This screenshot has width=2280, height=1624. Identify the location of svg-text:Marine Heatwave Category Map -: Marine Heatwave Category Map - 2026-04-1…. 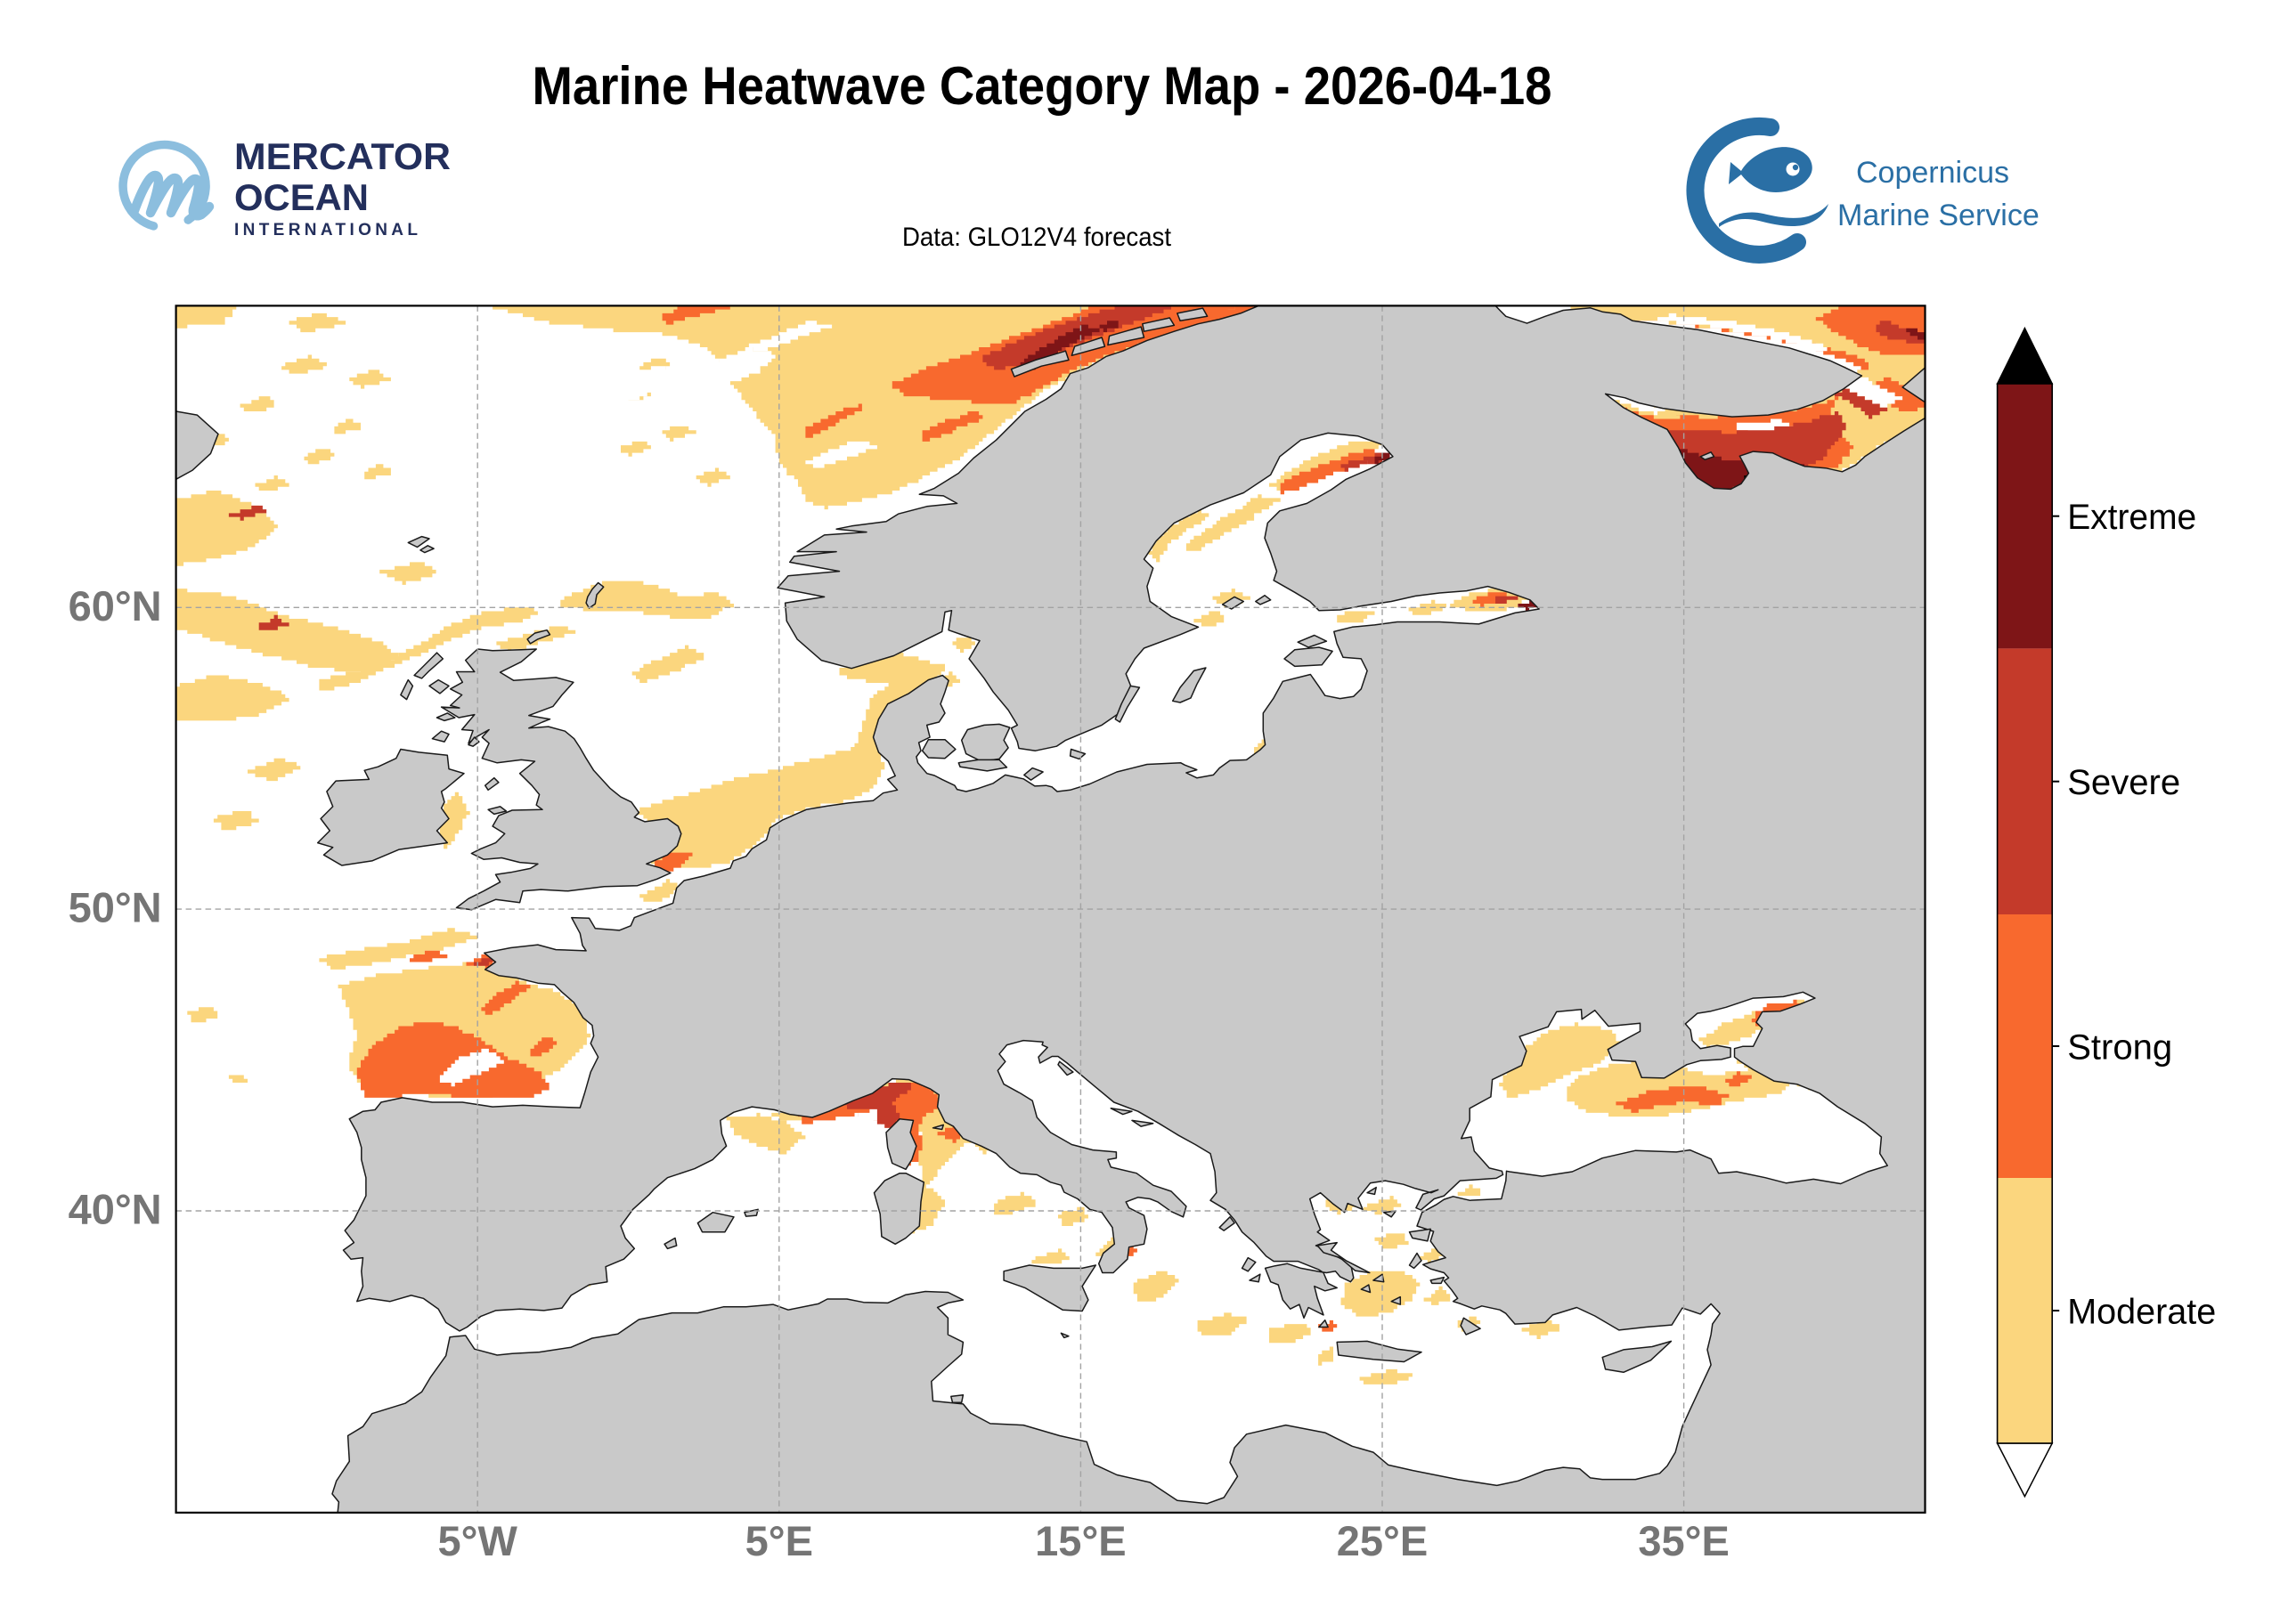
(1042, 86).